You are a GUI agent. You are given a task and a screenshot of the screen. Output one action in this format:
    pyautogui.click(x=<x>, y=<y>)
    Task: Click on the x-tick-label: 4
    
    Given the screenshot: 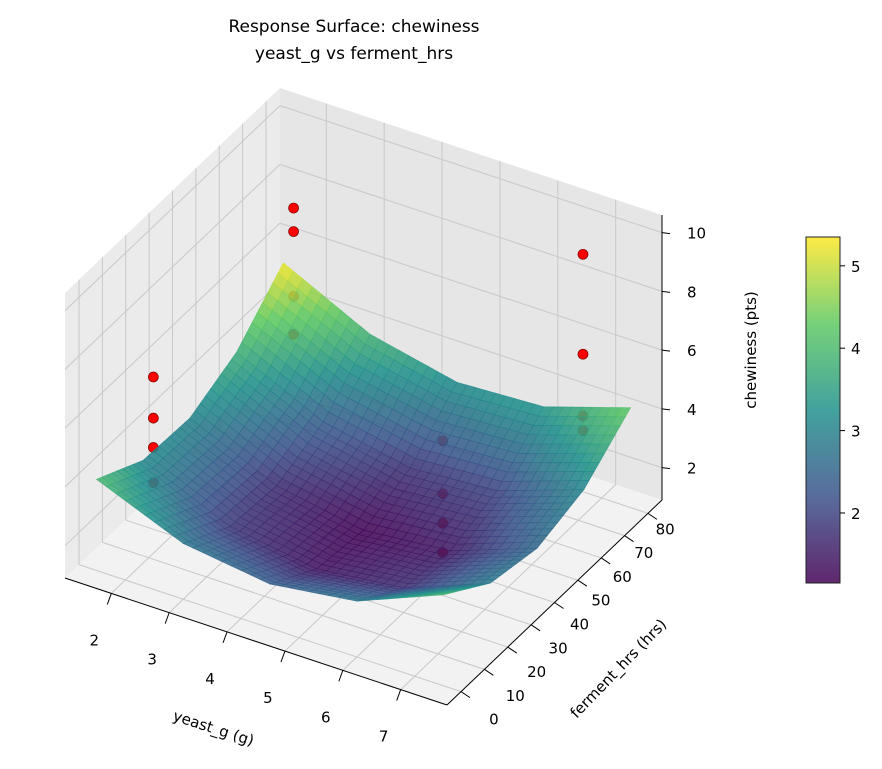 What is the action you would take?
    pyautogui.click(x=210, y=679)
    